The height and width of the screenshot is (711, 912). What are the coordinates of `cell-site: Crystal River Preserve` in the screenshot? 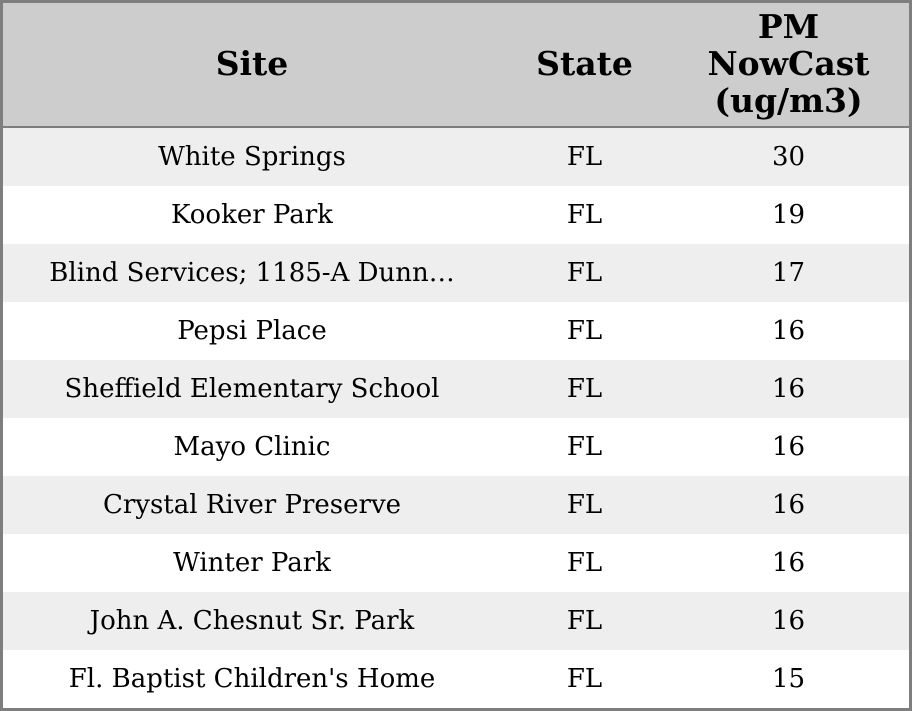 It's located at (252, 505).